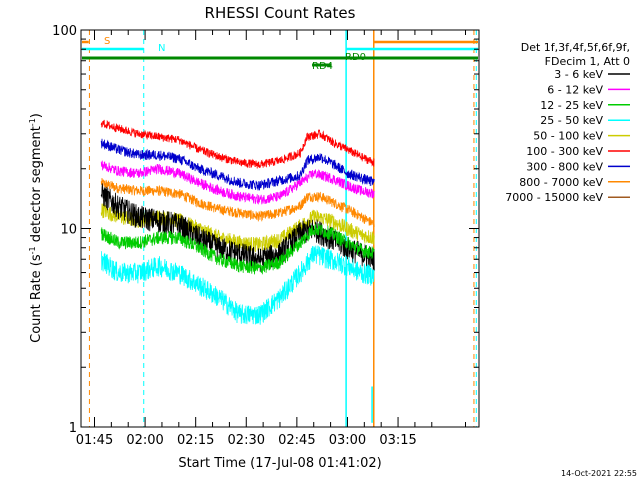 The image size is (640, 480). Describe the element at coordinates (237, 285) in the screenshot. I see `series-line-25-50-kev` at that location.